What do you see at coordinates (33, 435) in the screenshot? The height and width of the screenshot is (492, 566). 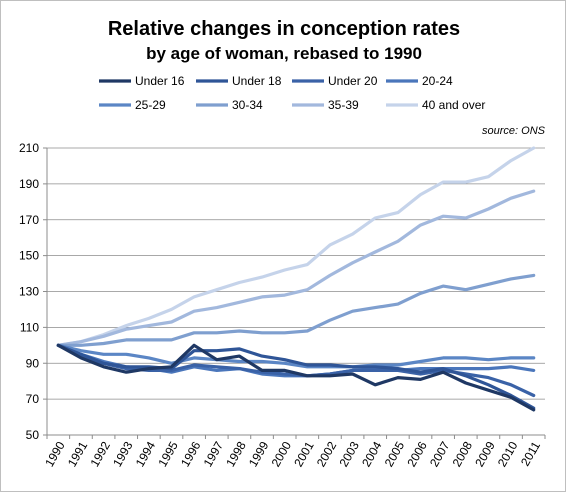 I see `y-tick-label: 50` at bounding box center [33, 435].